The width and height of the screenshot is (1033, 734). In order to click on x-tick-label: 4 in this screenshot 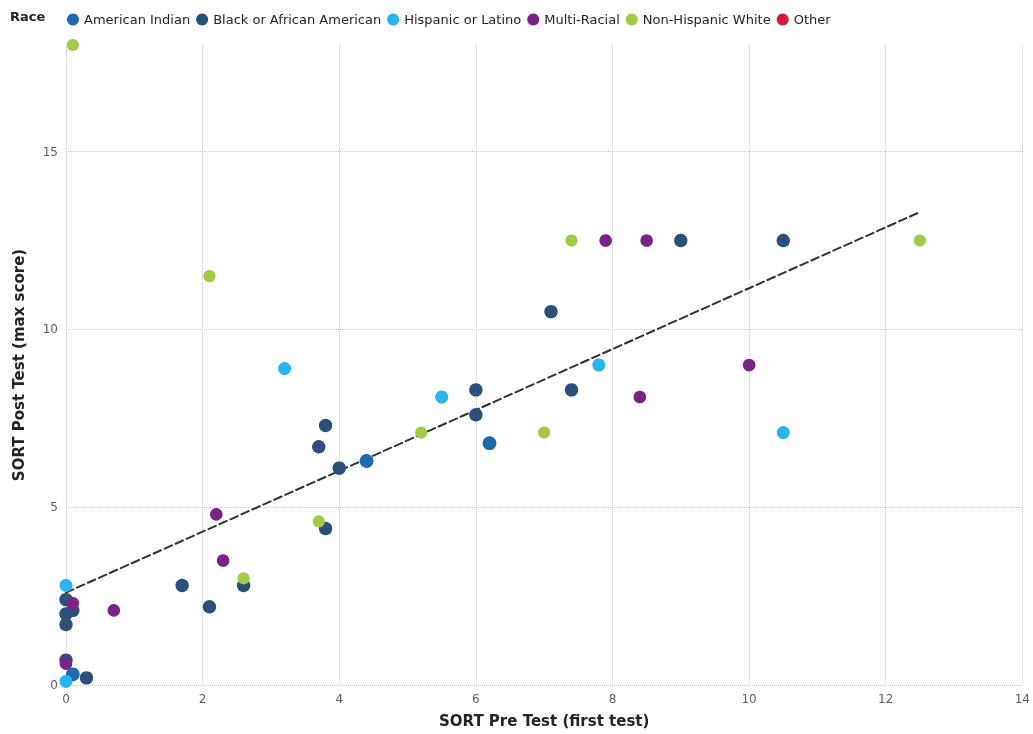, I will do `click(339, 699)`.